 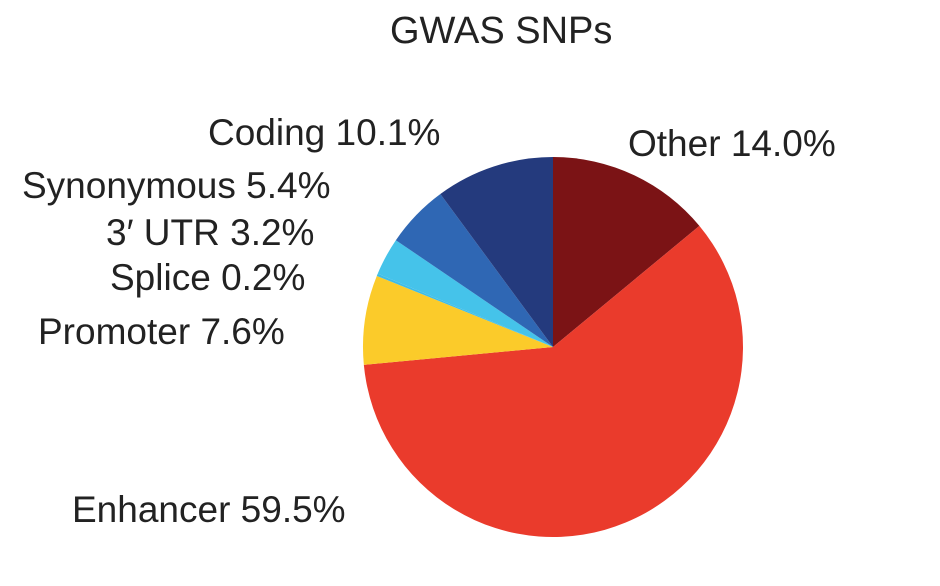 What do you see at coordinates (129, 185) in the screenshot?
I see `slice-name: Synonymous` at bounding box center [129, 185].